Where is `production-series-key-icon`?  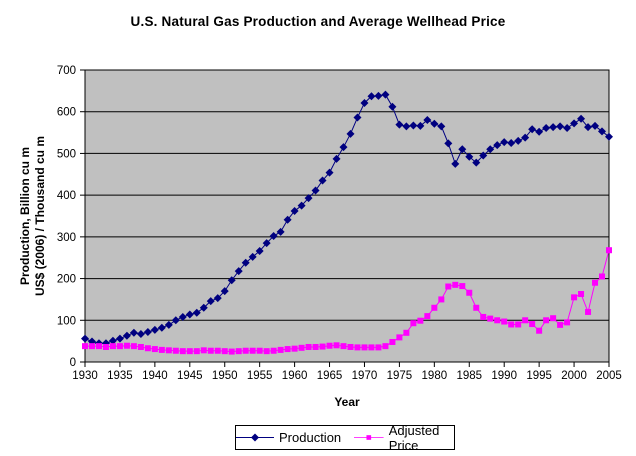 production-series-key-icon is located at coordinates (255, 437).